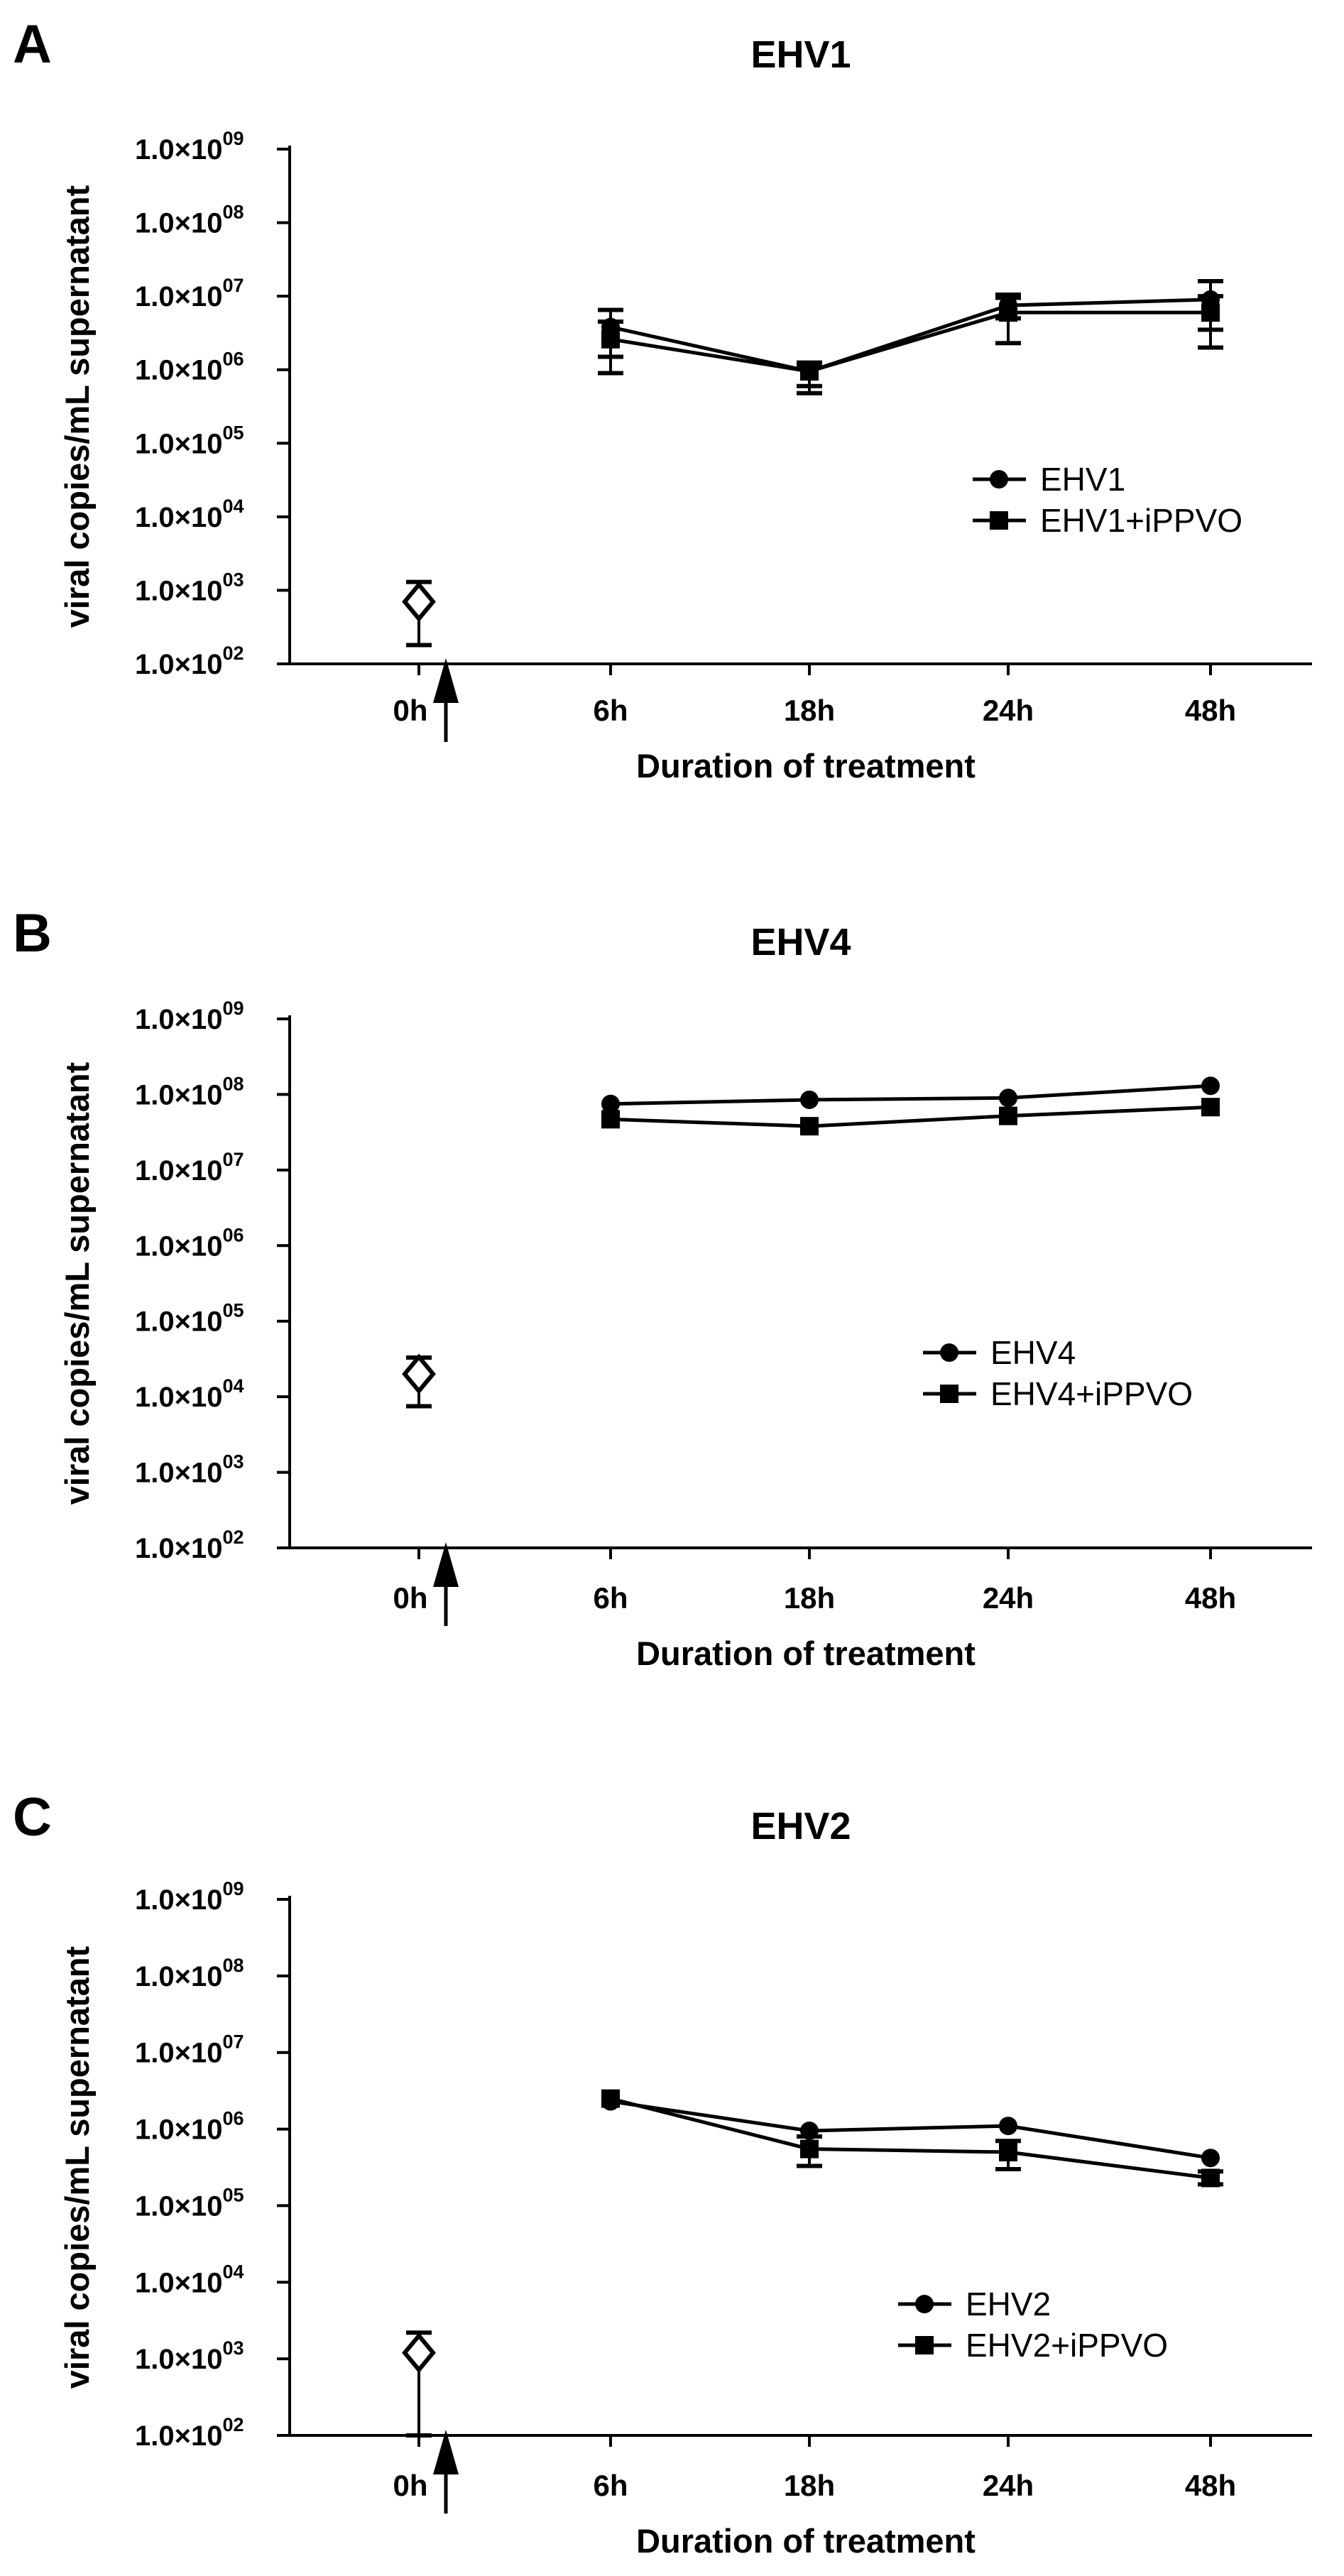 This screenshot has height=2576, width=1344. I want to click on chart-title: EHV2, so click(800, 1826).